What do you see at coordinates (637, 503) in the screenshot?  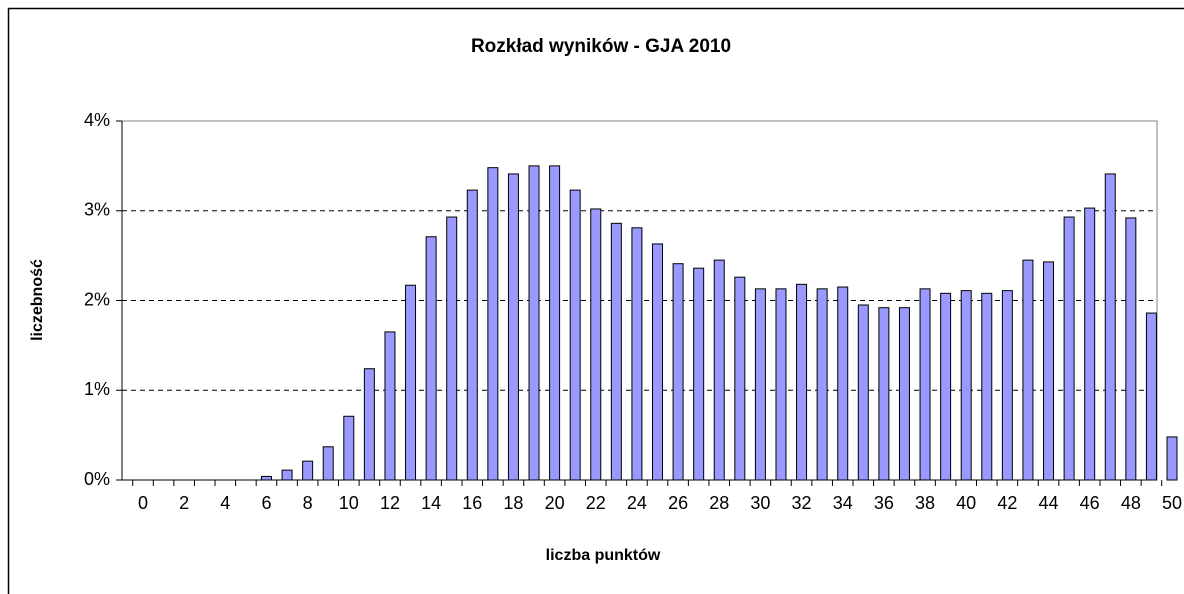 I see `x-tick-label: 24` at bounding box center [637, 503].